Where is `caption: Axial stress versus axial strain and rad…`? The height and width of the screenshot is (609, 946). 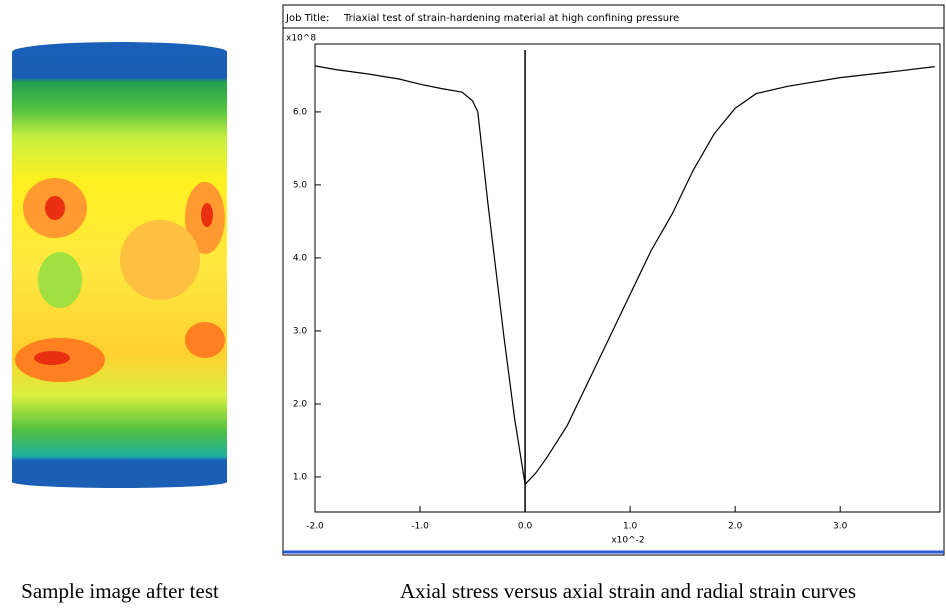 caption: Axial stress versus axial strain and rad… is located at coordinates (628, 591).